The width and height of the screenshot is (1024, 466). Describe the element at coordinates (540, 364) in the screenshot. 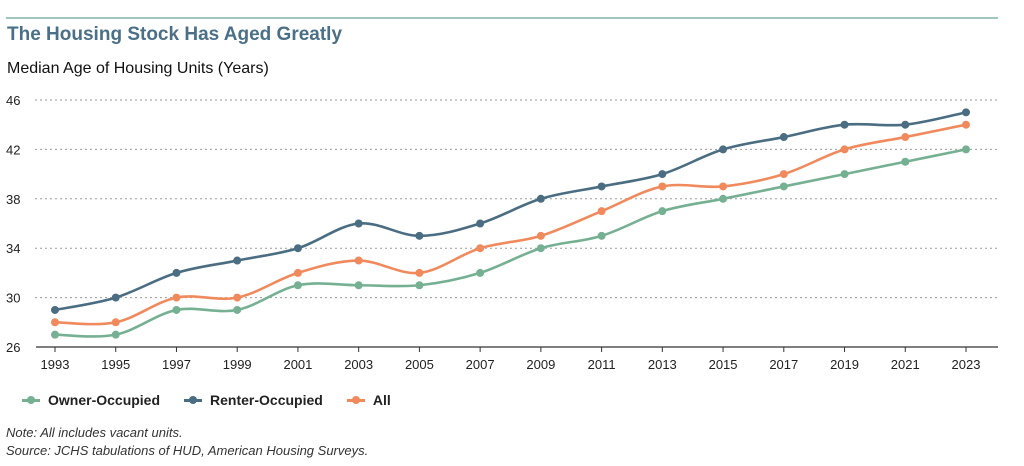

I see `x-tick-label: 2009` at that location.